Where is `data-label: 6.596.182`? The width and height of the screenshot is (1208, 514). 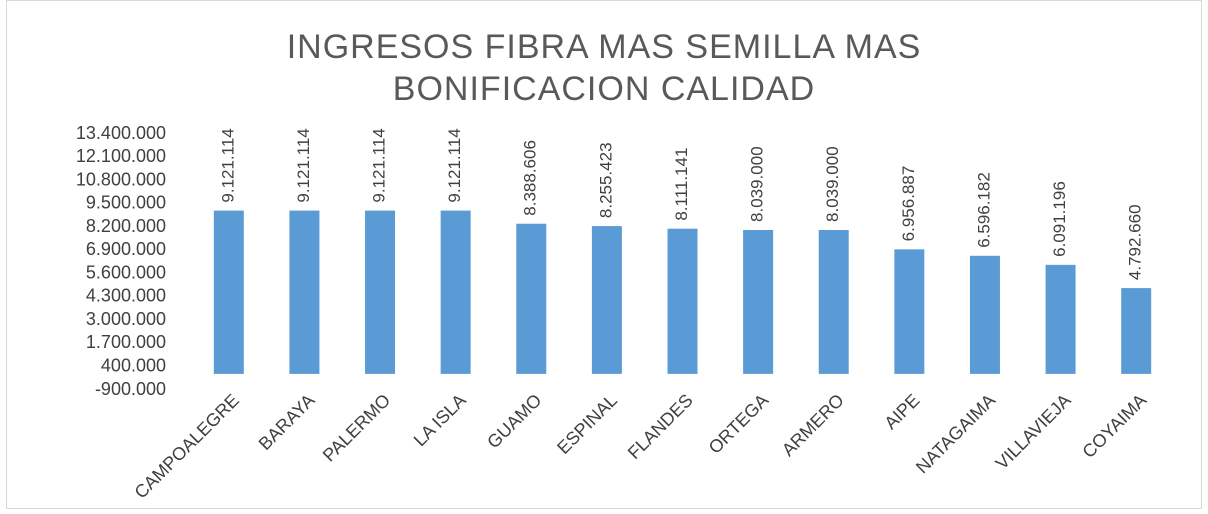 data-label: 6.596.182 is located at coordinates (983, 210).